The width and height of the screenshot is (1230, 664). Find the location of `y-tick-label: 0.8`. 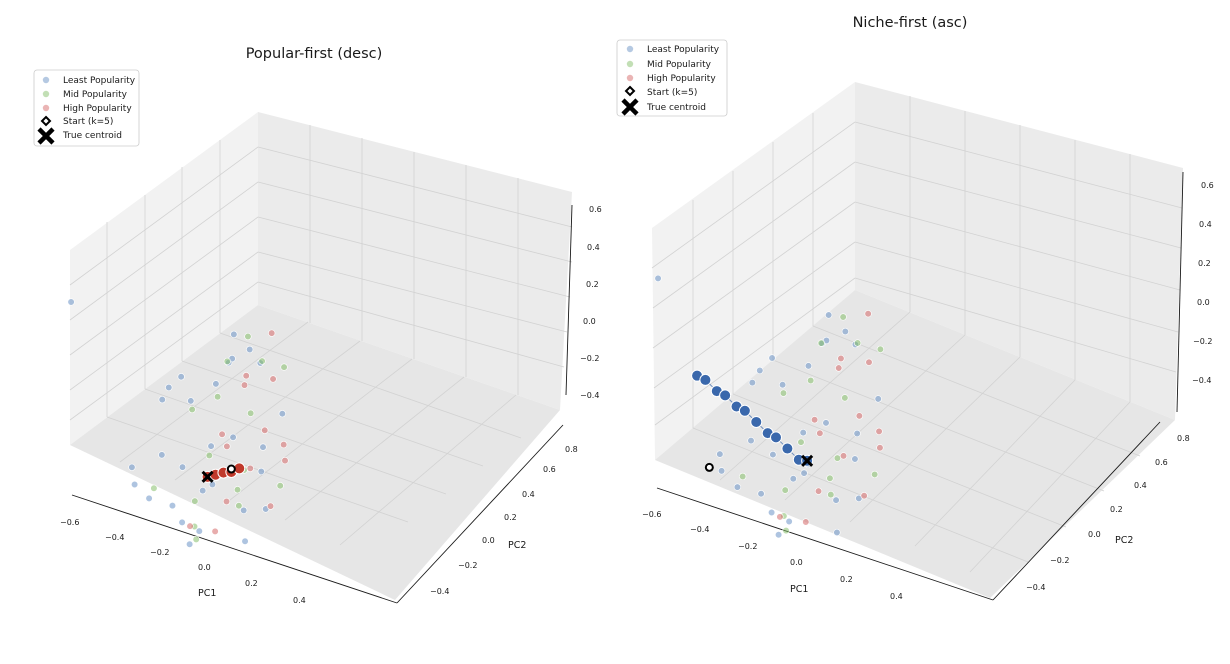

y-tick-label: 0.8 is located at coordinates (571, 449).